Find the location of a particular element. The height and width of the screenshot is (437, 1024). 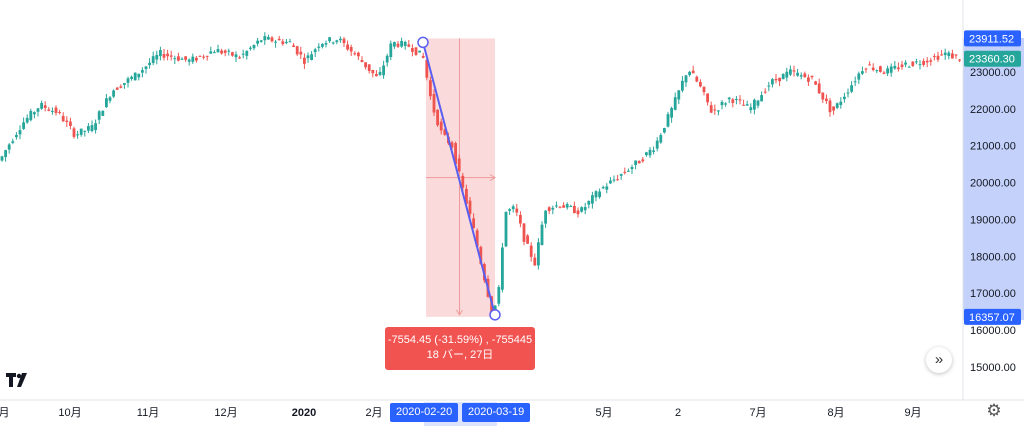

x-tick-label: 5月 is located at coordinates (603, 413).